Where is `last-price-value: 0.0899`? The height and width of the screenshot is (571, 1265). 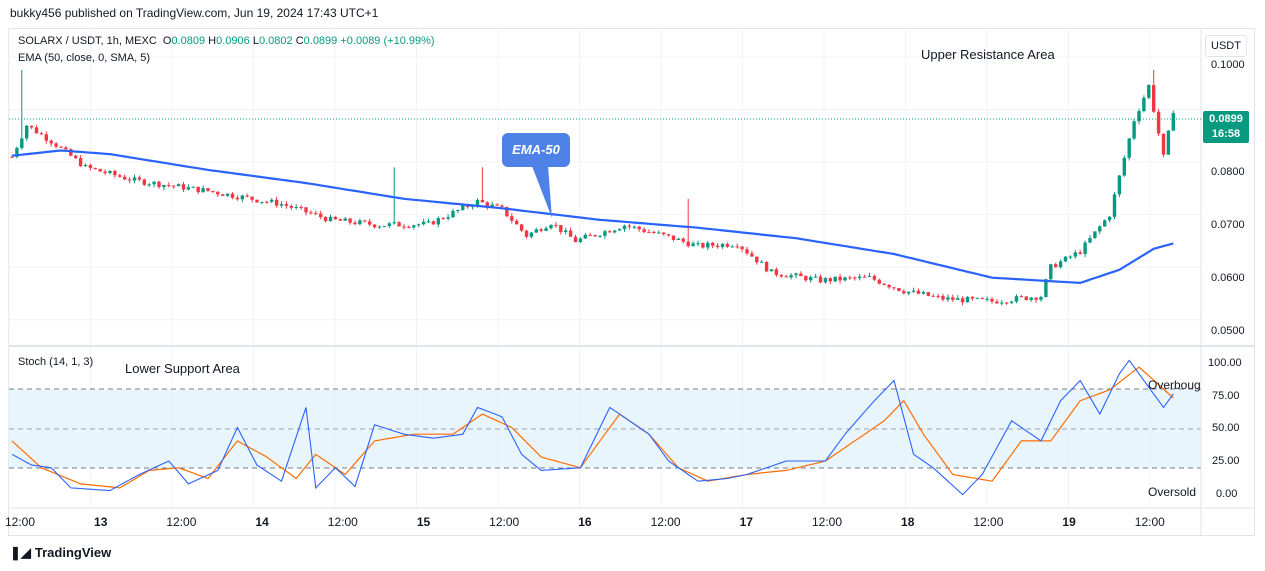 last-price-value: 0.0899 is located at coordinates (1226, 119).